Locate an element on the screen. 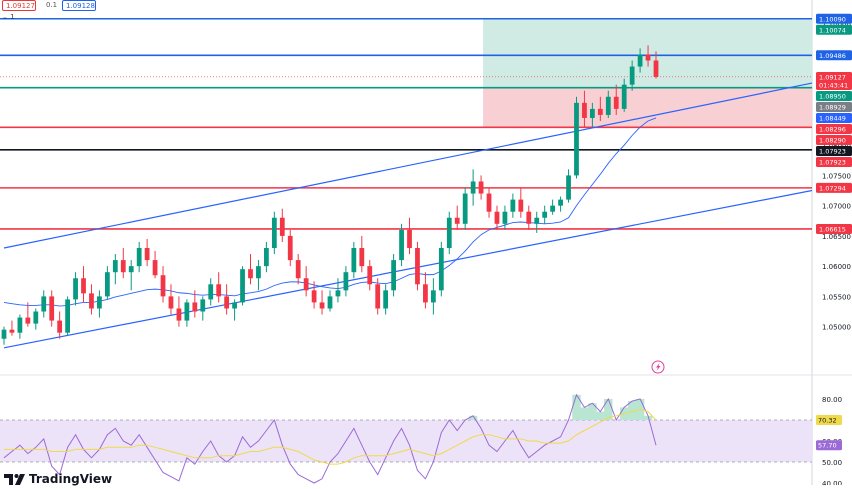 This screenshot has height=489, width=852. tradingview-logo: TradingView is located at coordinates (58, 479).